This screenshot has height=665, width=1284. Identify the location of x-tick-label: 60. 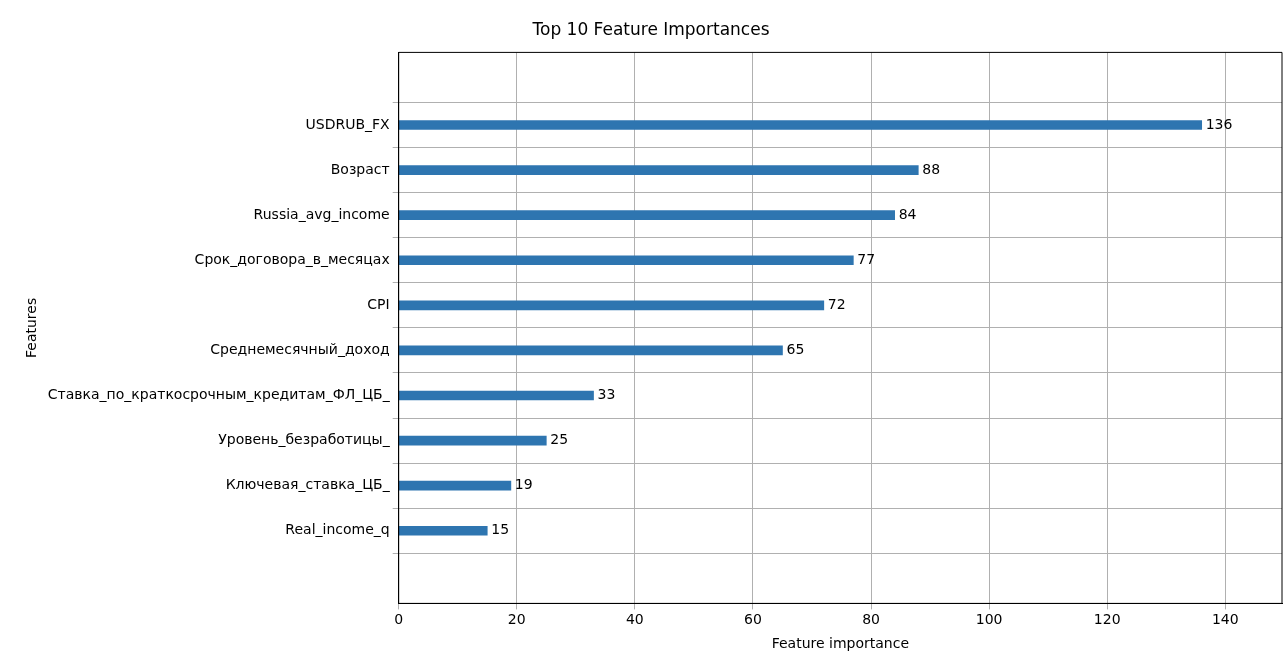
(753, 619).